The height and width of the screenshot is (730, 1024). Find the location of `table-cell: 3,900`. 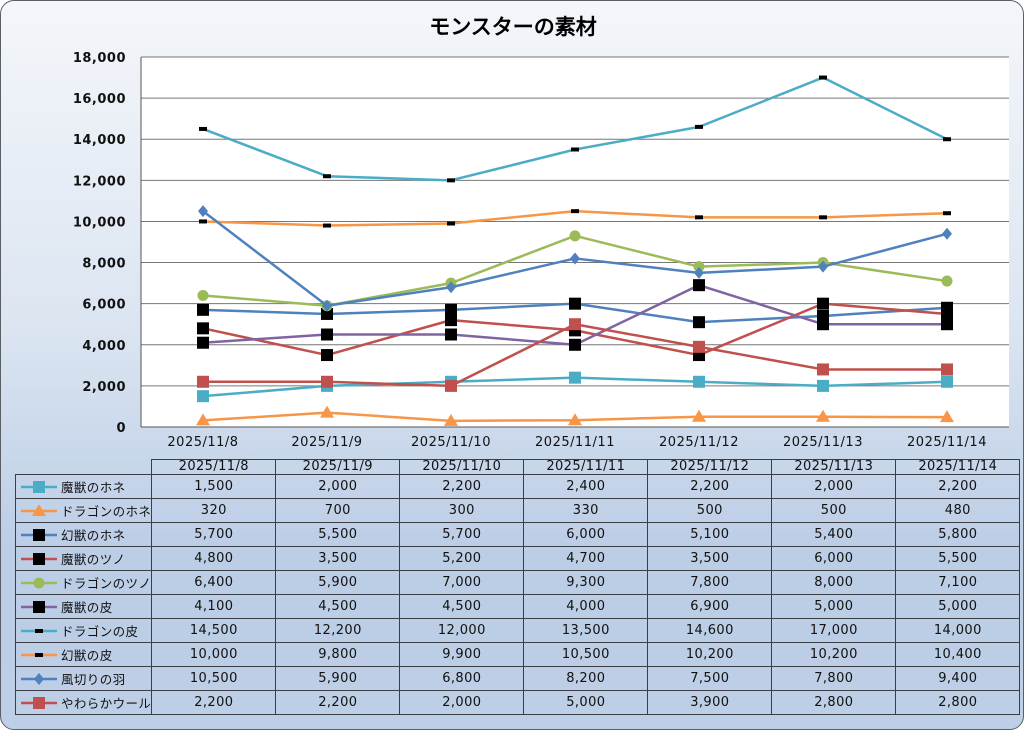

table-cell: 3,900 is located at coordinates (710, 702).